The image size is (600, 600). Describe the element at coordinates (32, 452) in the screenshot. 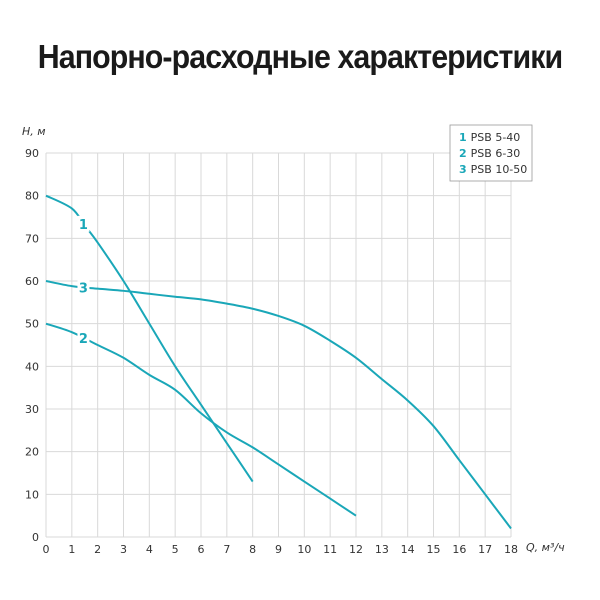

I see `y-tick-label: 20` at that location.